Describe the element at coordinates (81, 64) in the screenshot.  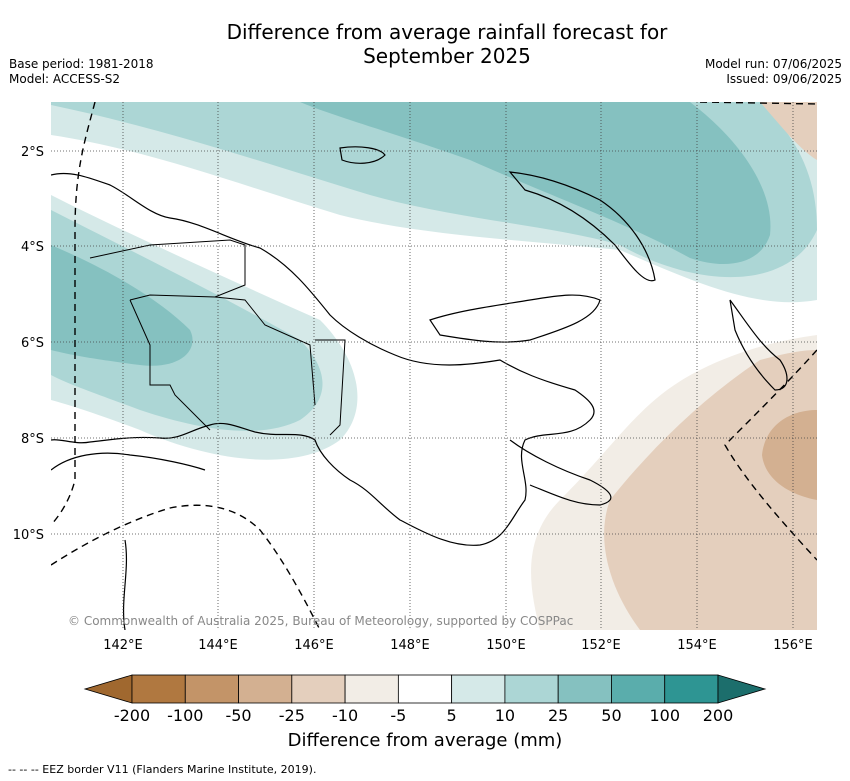
I see `base-period: Base period: 1981-2018` at that location.